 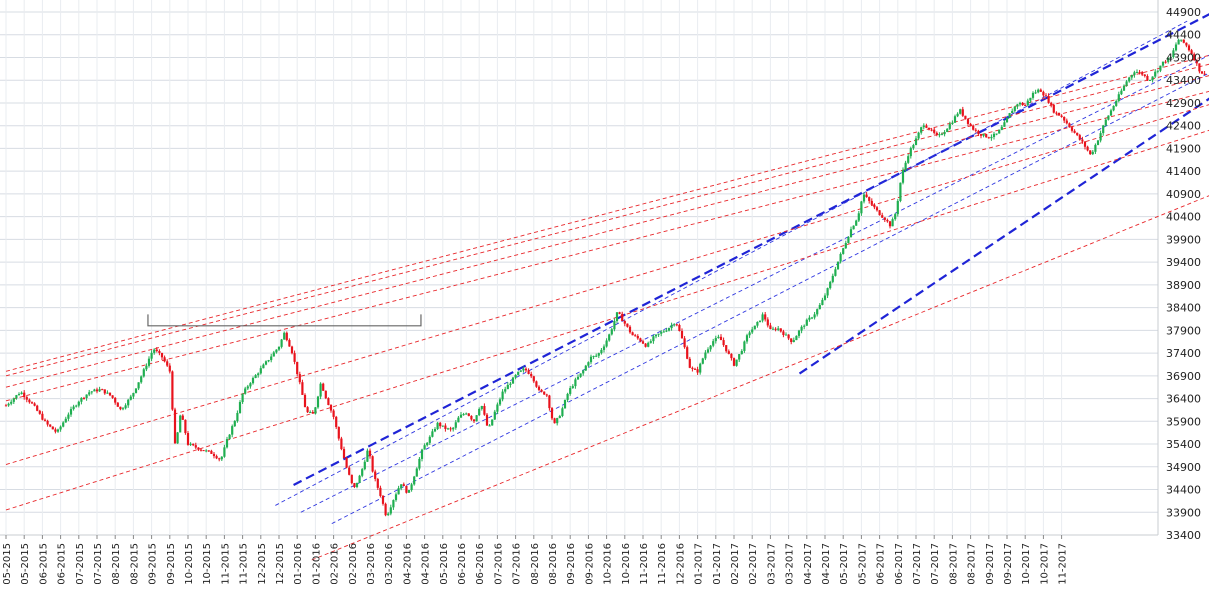 What do you see at coordinates (1183, 148) in the screenshot?
I see `y-tick-label: 41900` at bounding box center [1183, 148].